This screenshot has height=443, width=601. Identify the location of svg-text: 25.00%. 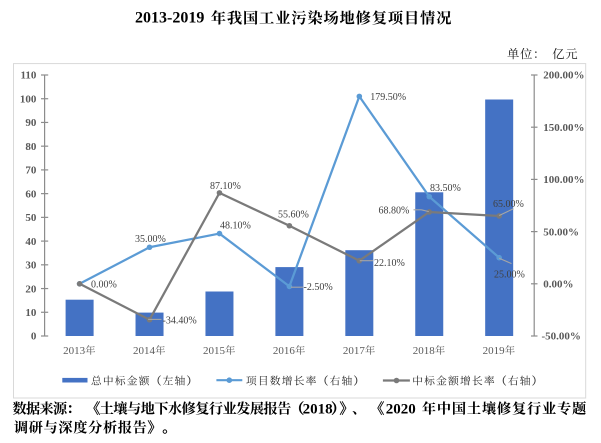
(509, 274).